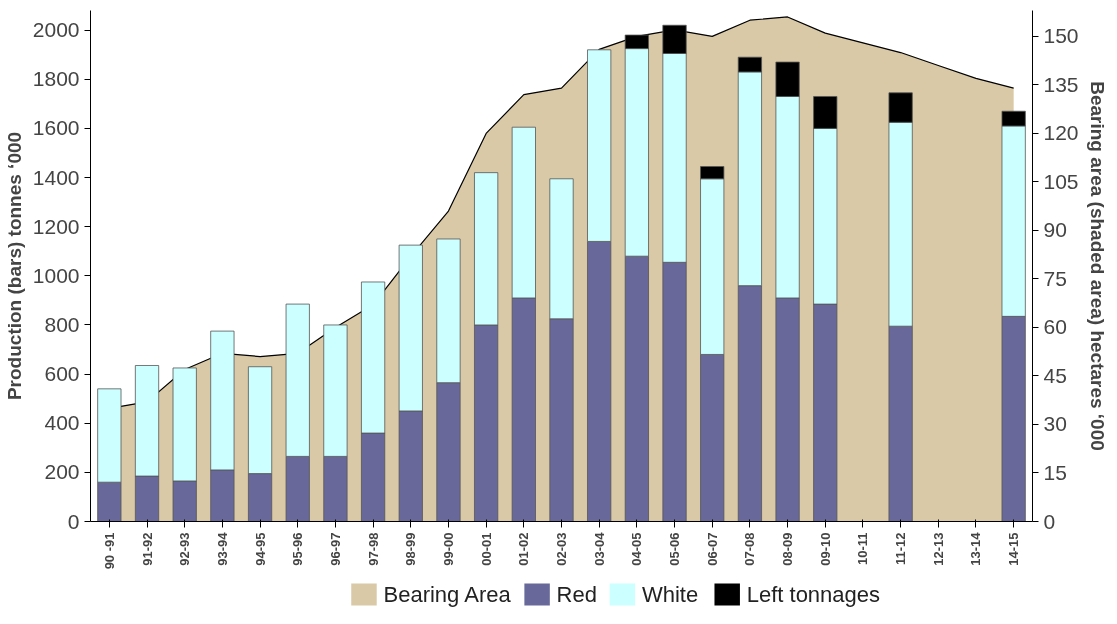 The image size is (1117, 624). I want to click on y2-tick-label: 15, so click(1055, 472).